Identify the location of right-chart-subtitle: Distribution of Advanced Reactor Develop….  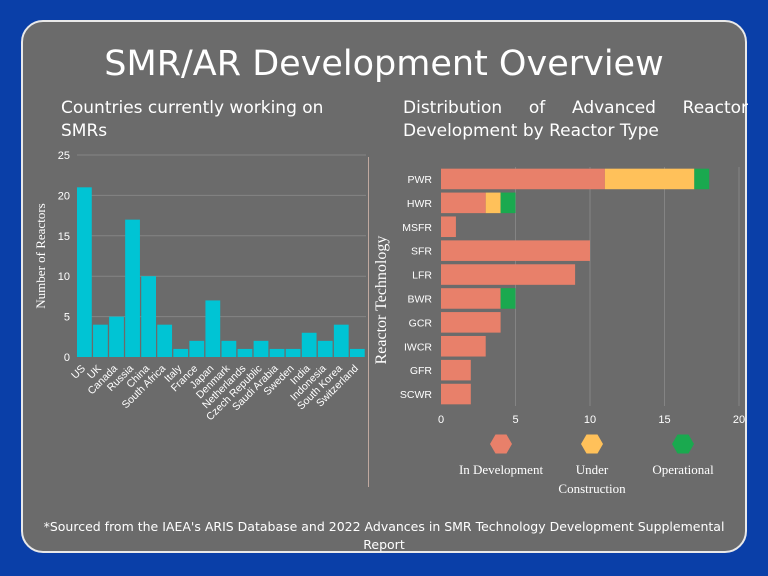
(575, 119).